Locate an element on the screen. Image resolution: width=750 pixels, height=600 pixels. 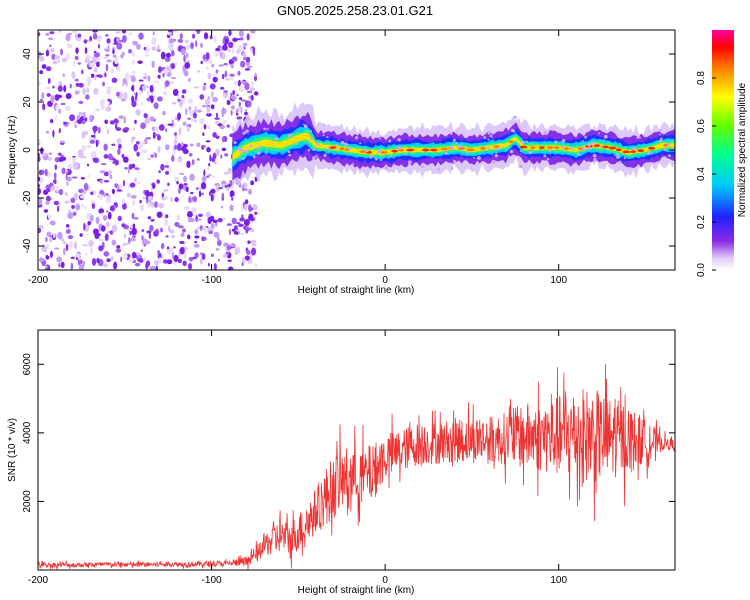
signal-band is located at coordinates (453, 146).